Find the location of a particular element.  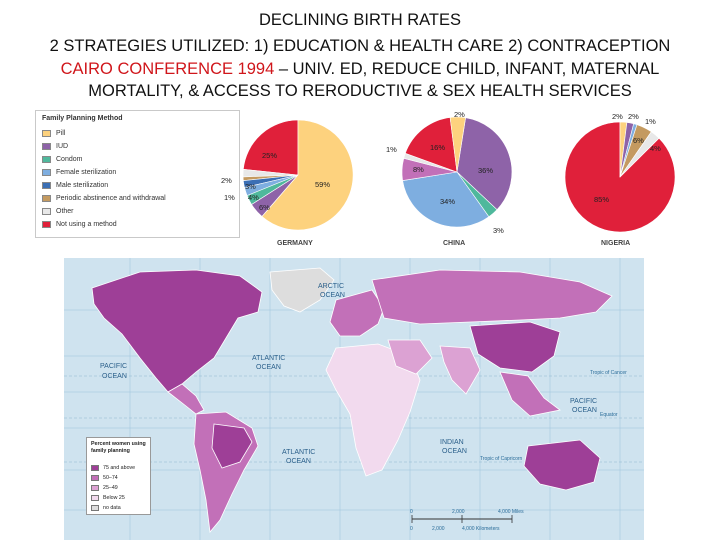

legend-label: Female sterilization is located at coordinates (86, 172).